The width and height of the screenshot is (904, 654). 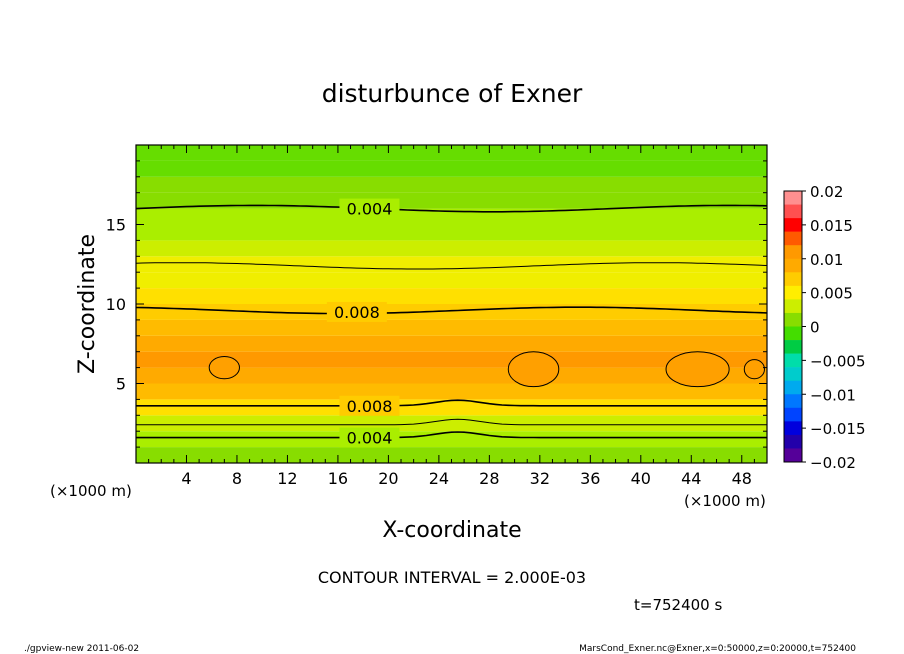 I want to click on colorbar-tick-label: 0.015, so click(x=831, y=226).